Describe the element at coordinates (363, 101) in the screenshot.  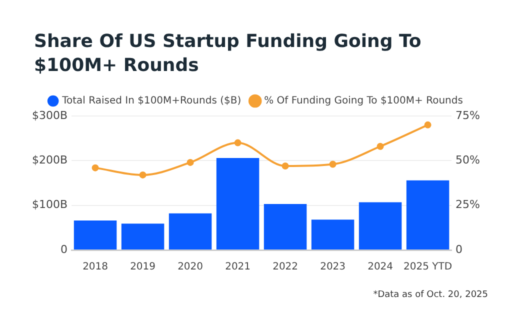
I see `legend-label: % Of Funding Going To $100M+ Rounds` at that location.